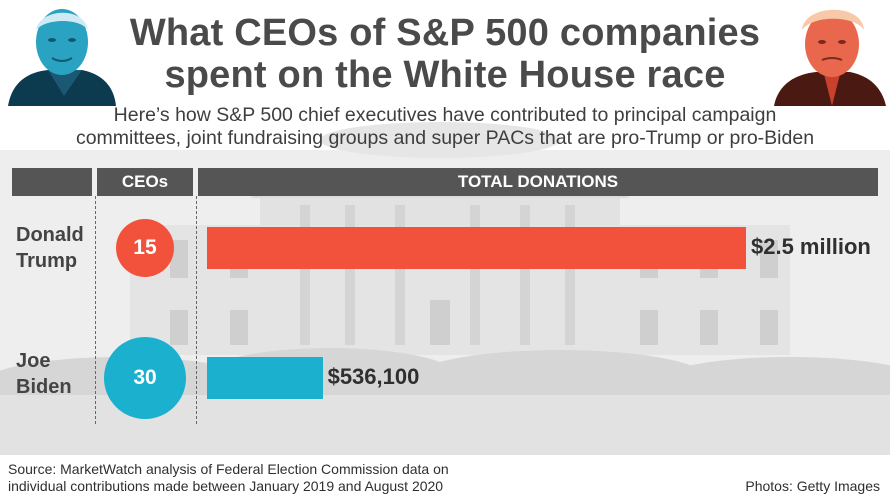 The height and width of the screenshot is (501, 890). I want to click on trump-photo, so click(829, 53).